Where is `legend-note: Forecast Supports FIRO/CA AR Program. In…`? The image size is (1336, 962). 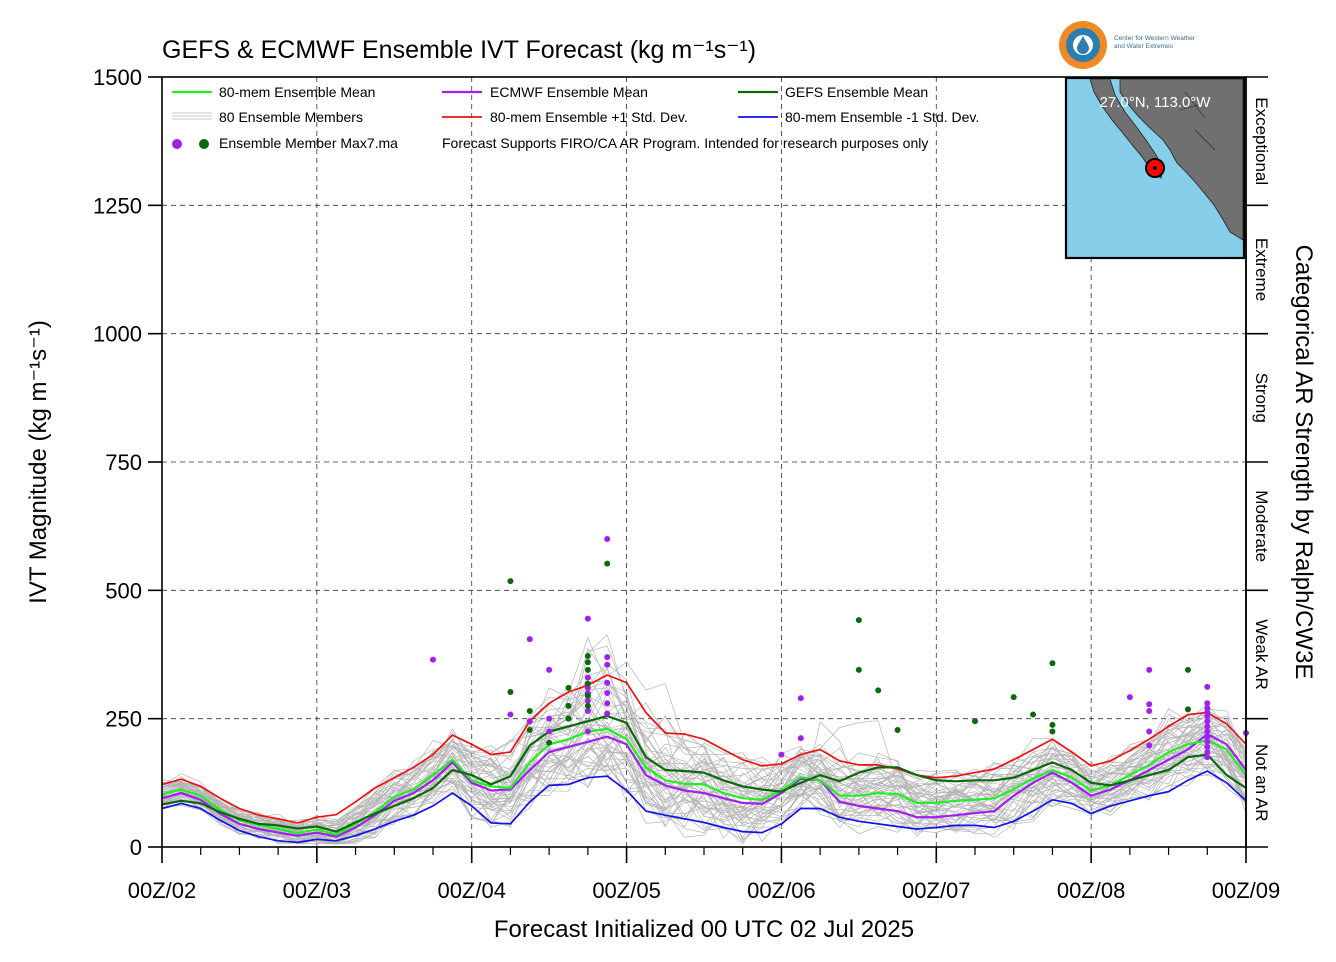 legend-note: Forecast Supports FIRO/CA AR Program. In… is located at coordinates (685, 143).